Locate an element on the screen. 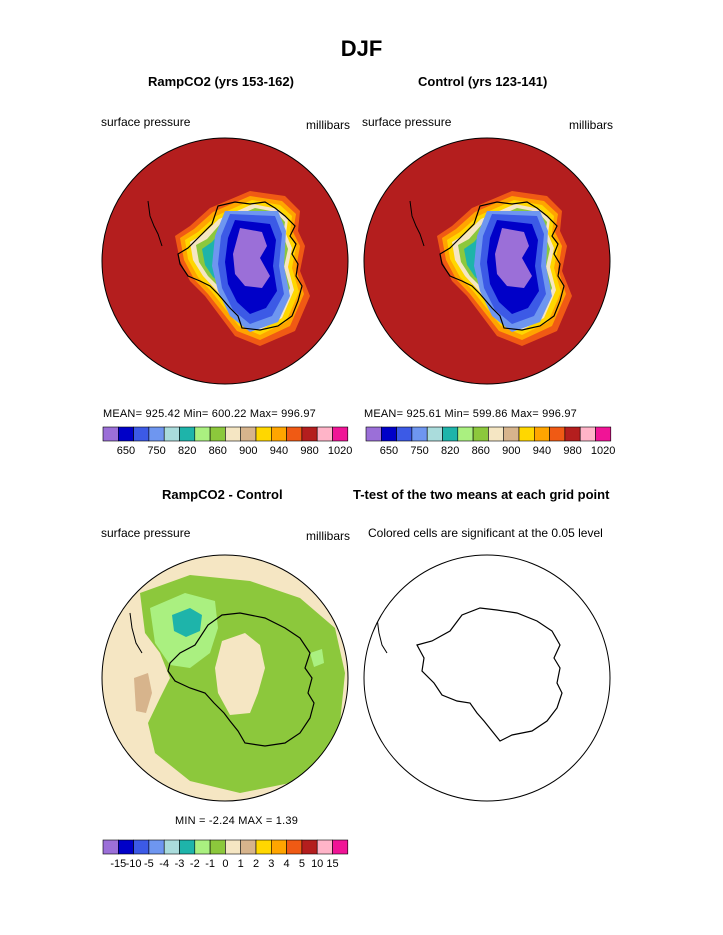 This screenshot has width=723, height=935. panel-title-difference: RampCO2 - Control is located at coordinates (222, 494).